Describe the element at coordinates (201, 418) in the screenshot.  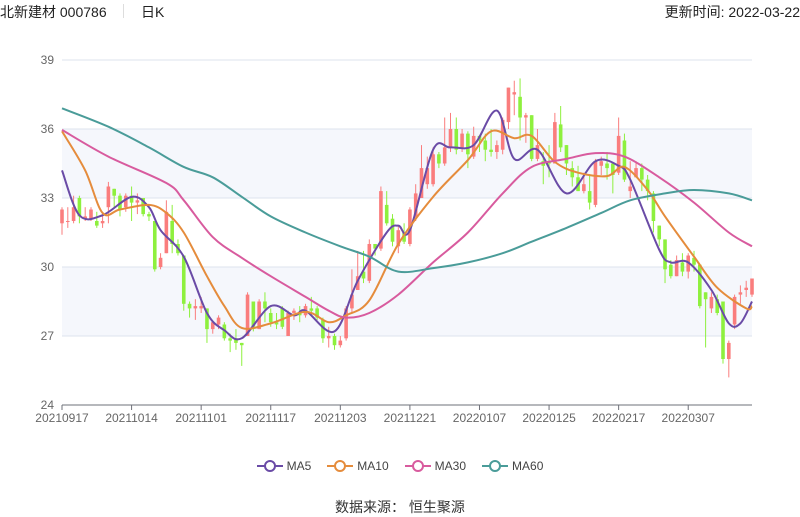
I see `x-tick-label: 20211101` at that location.